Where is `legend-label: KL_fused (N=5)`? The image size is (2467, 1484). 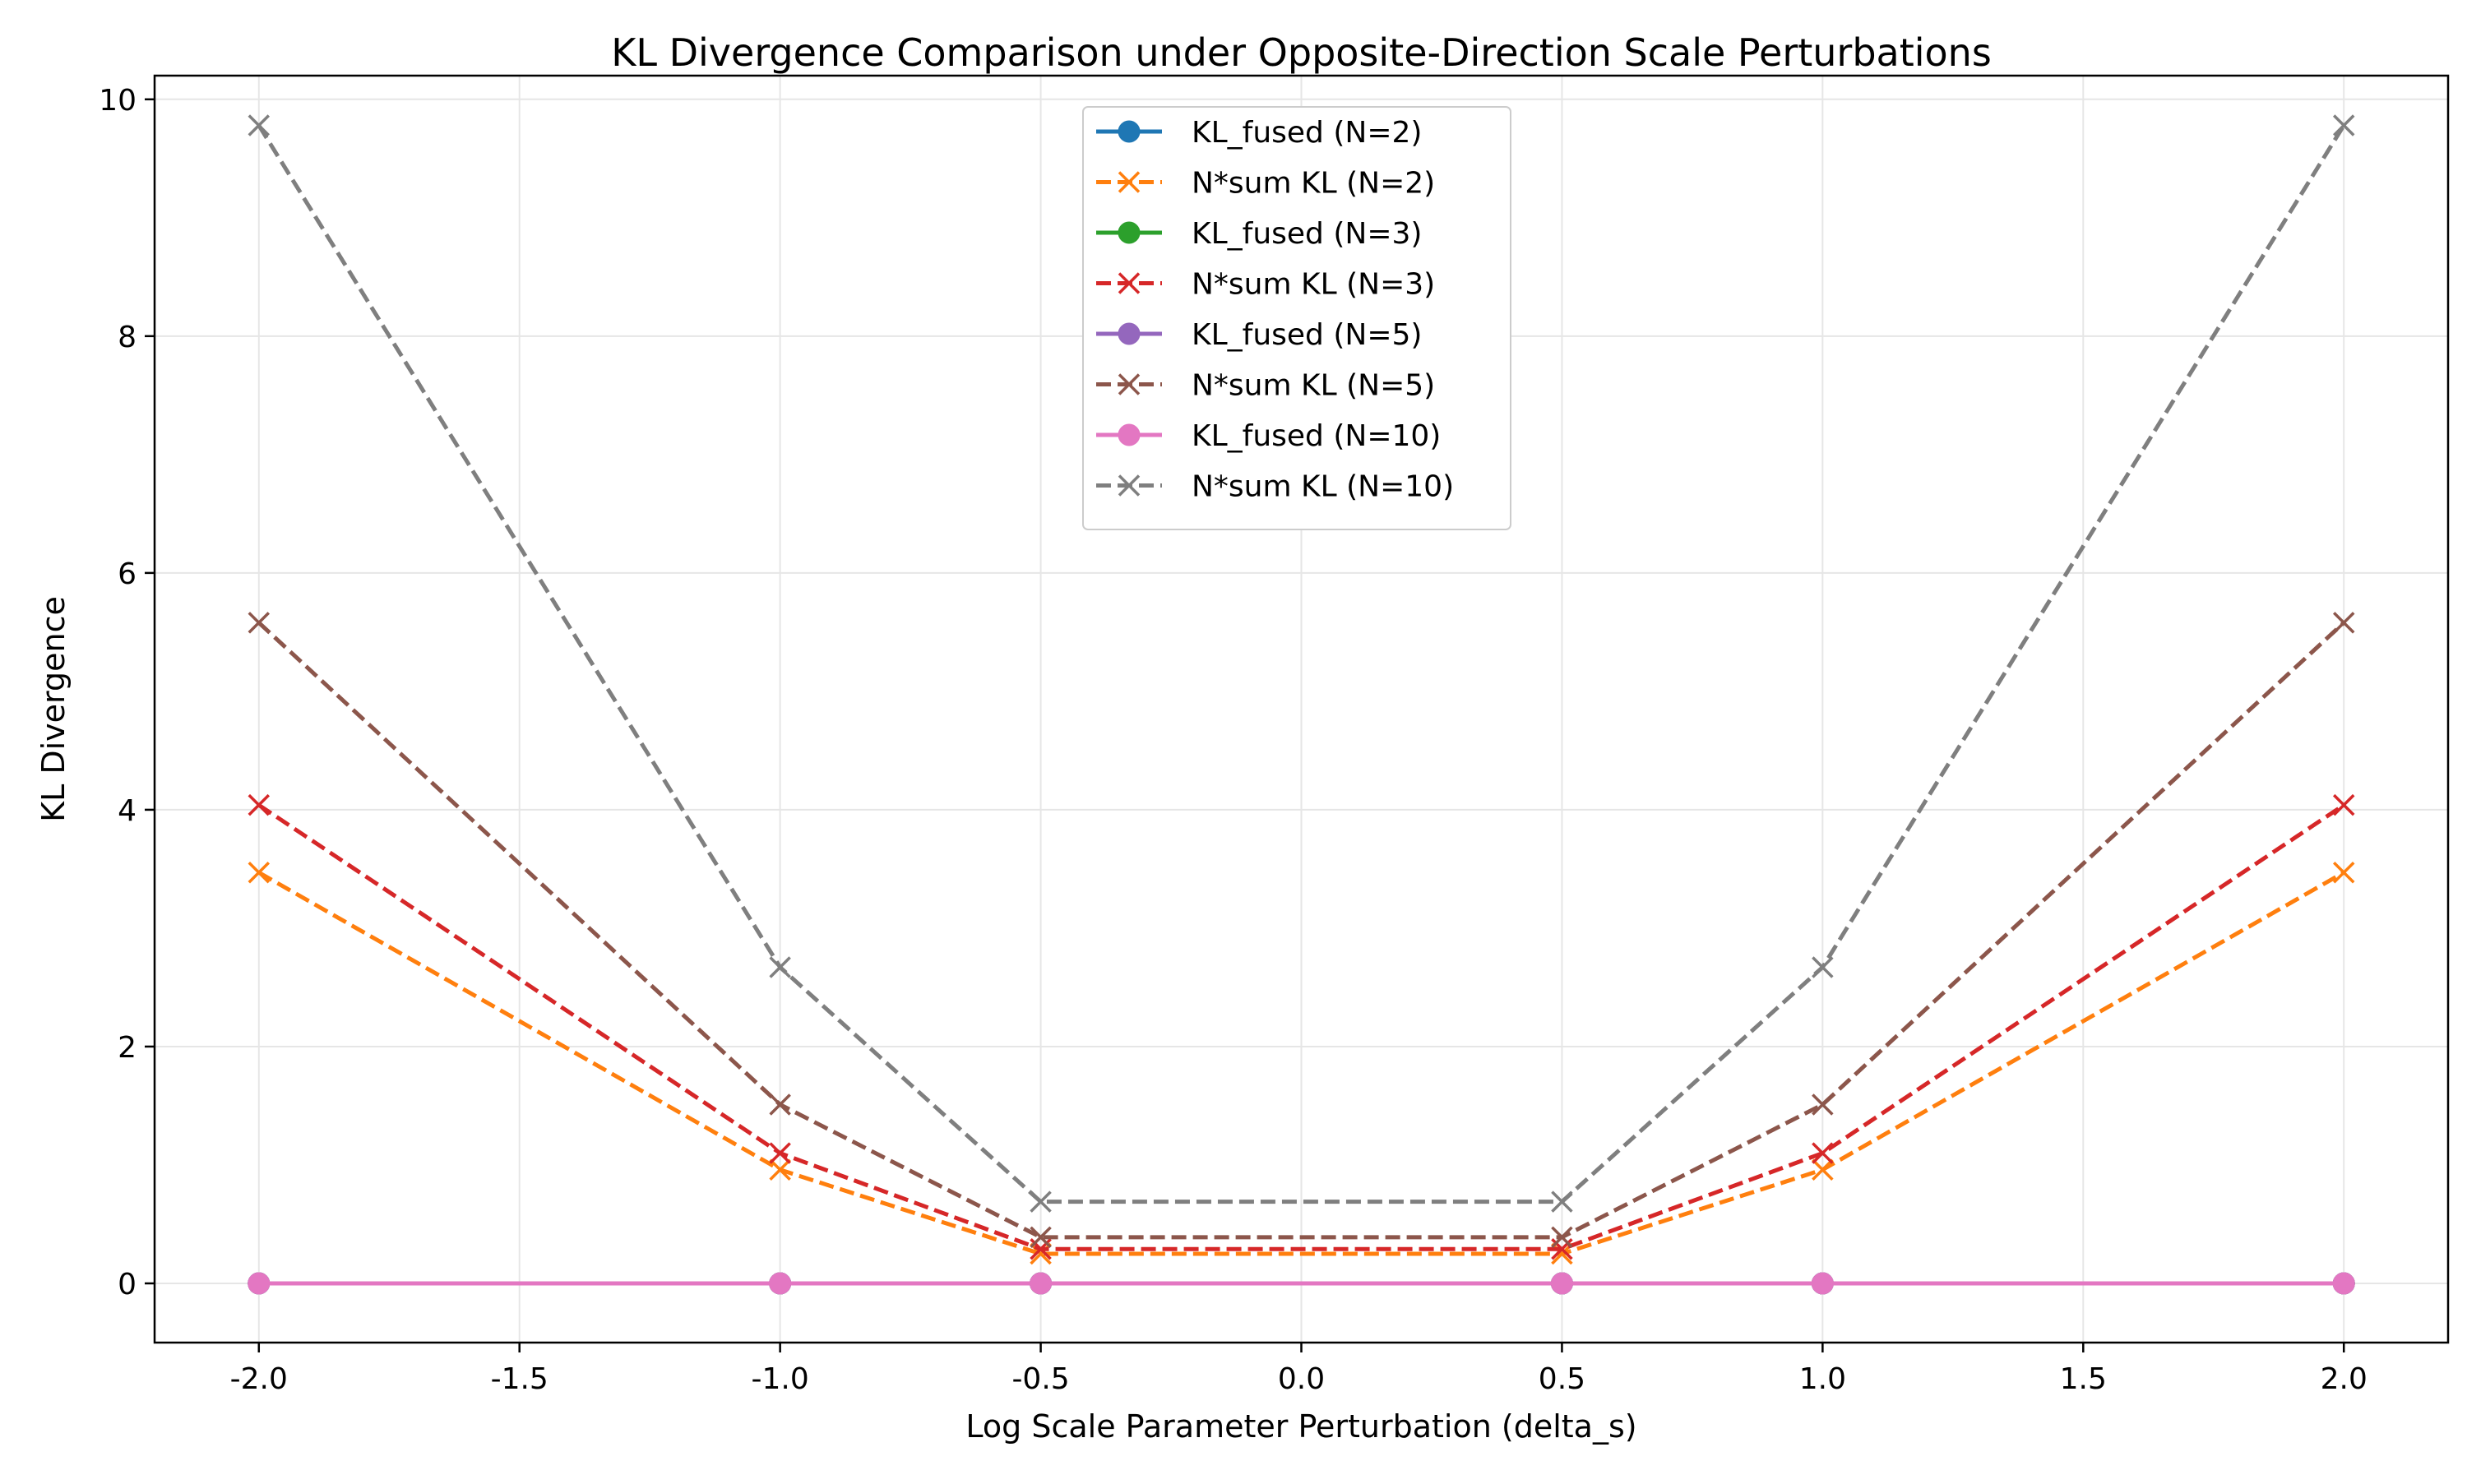 legend-label: KL_fused (N=5) is located at coordinates (1307, 335).